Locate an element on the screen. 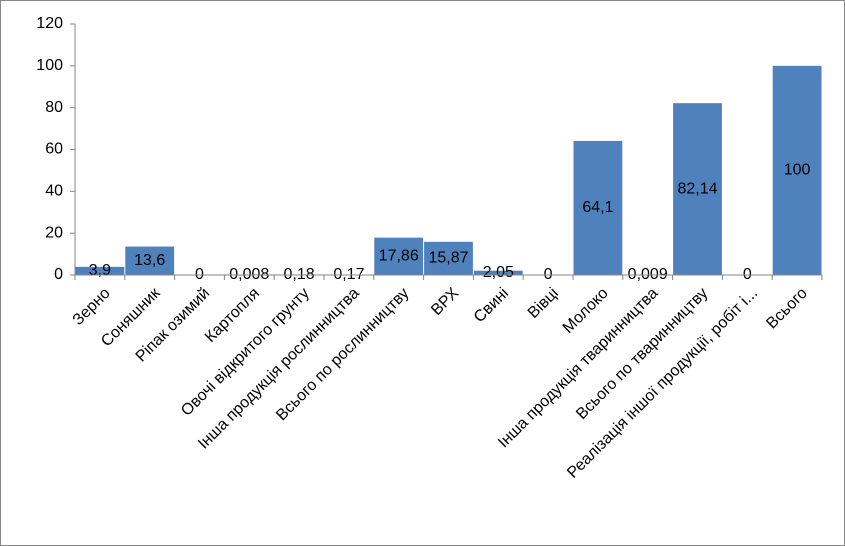 Image resolution: width=845 pixels, height=546 pixels. value-label: 3,9 is located at coordinates (100, 270).